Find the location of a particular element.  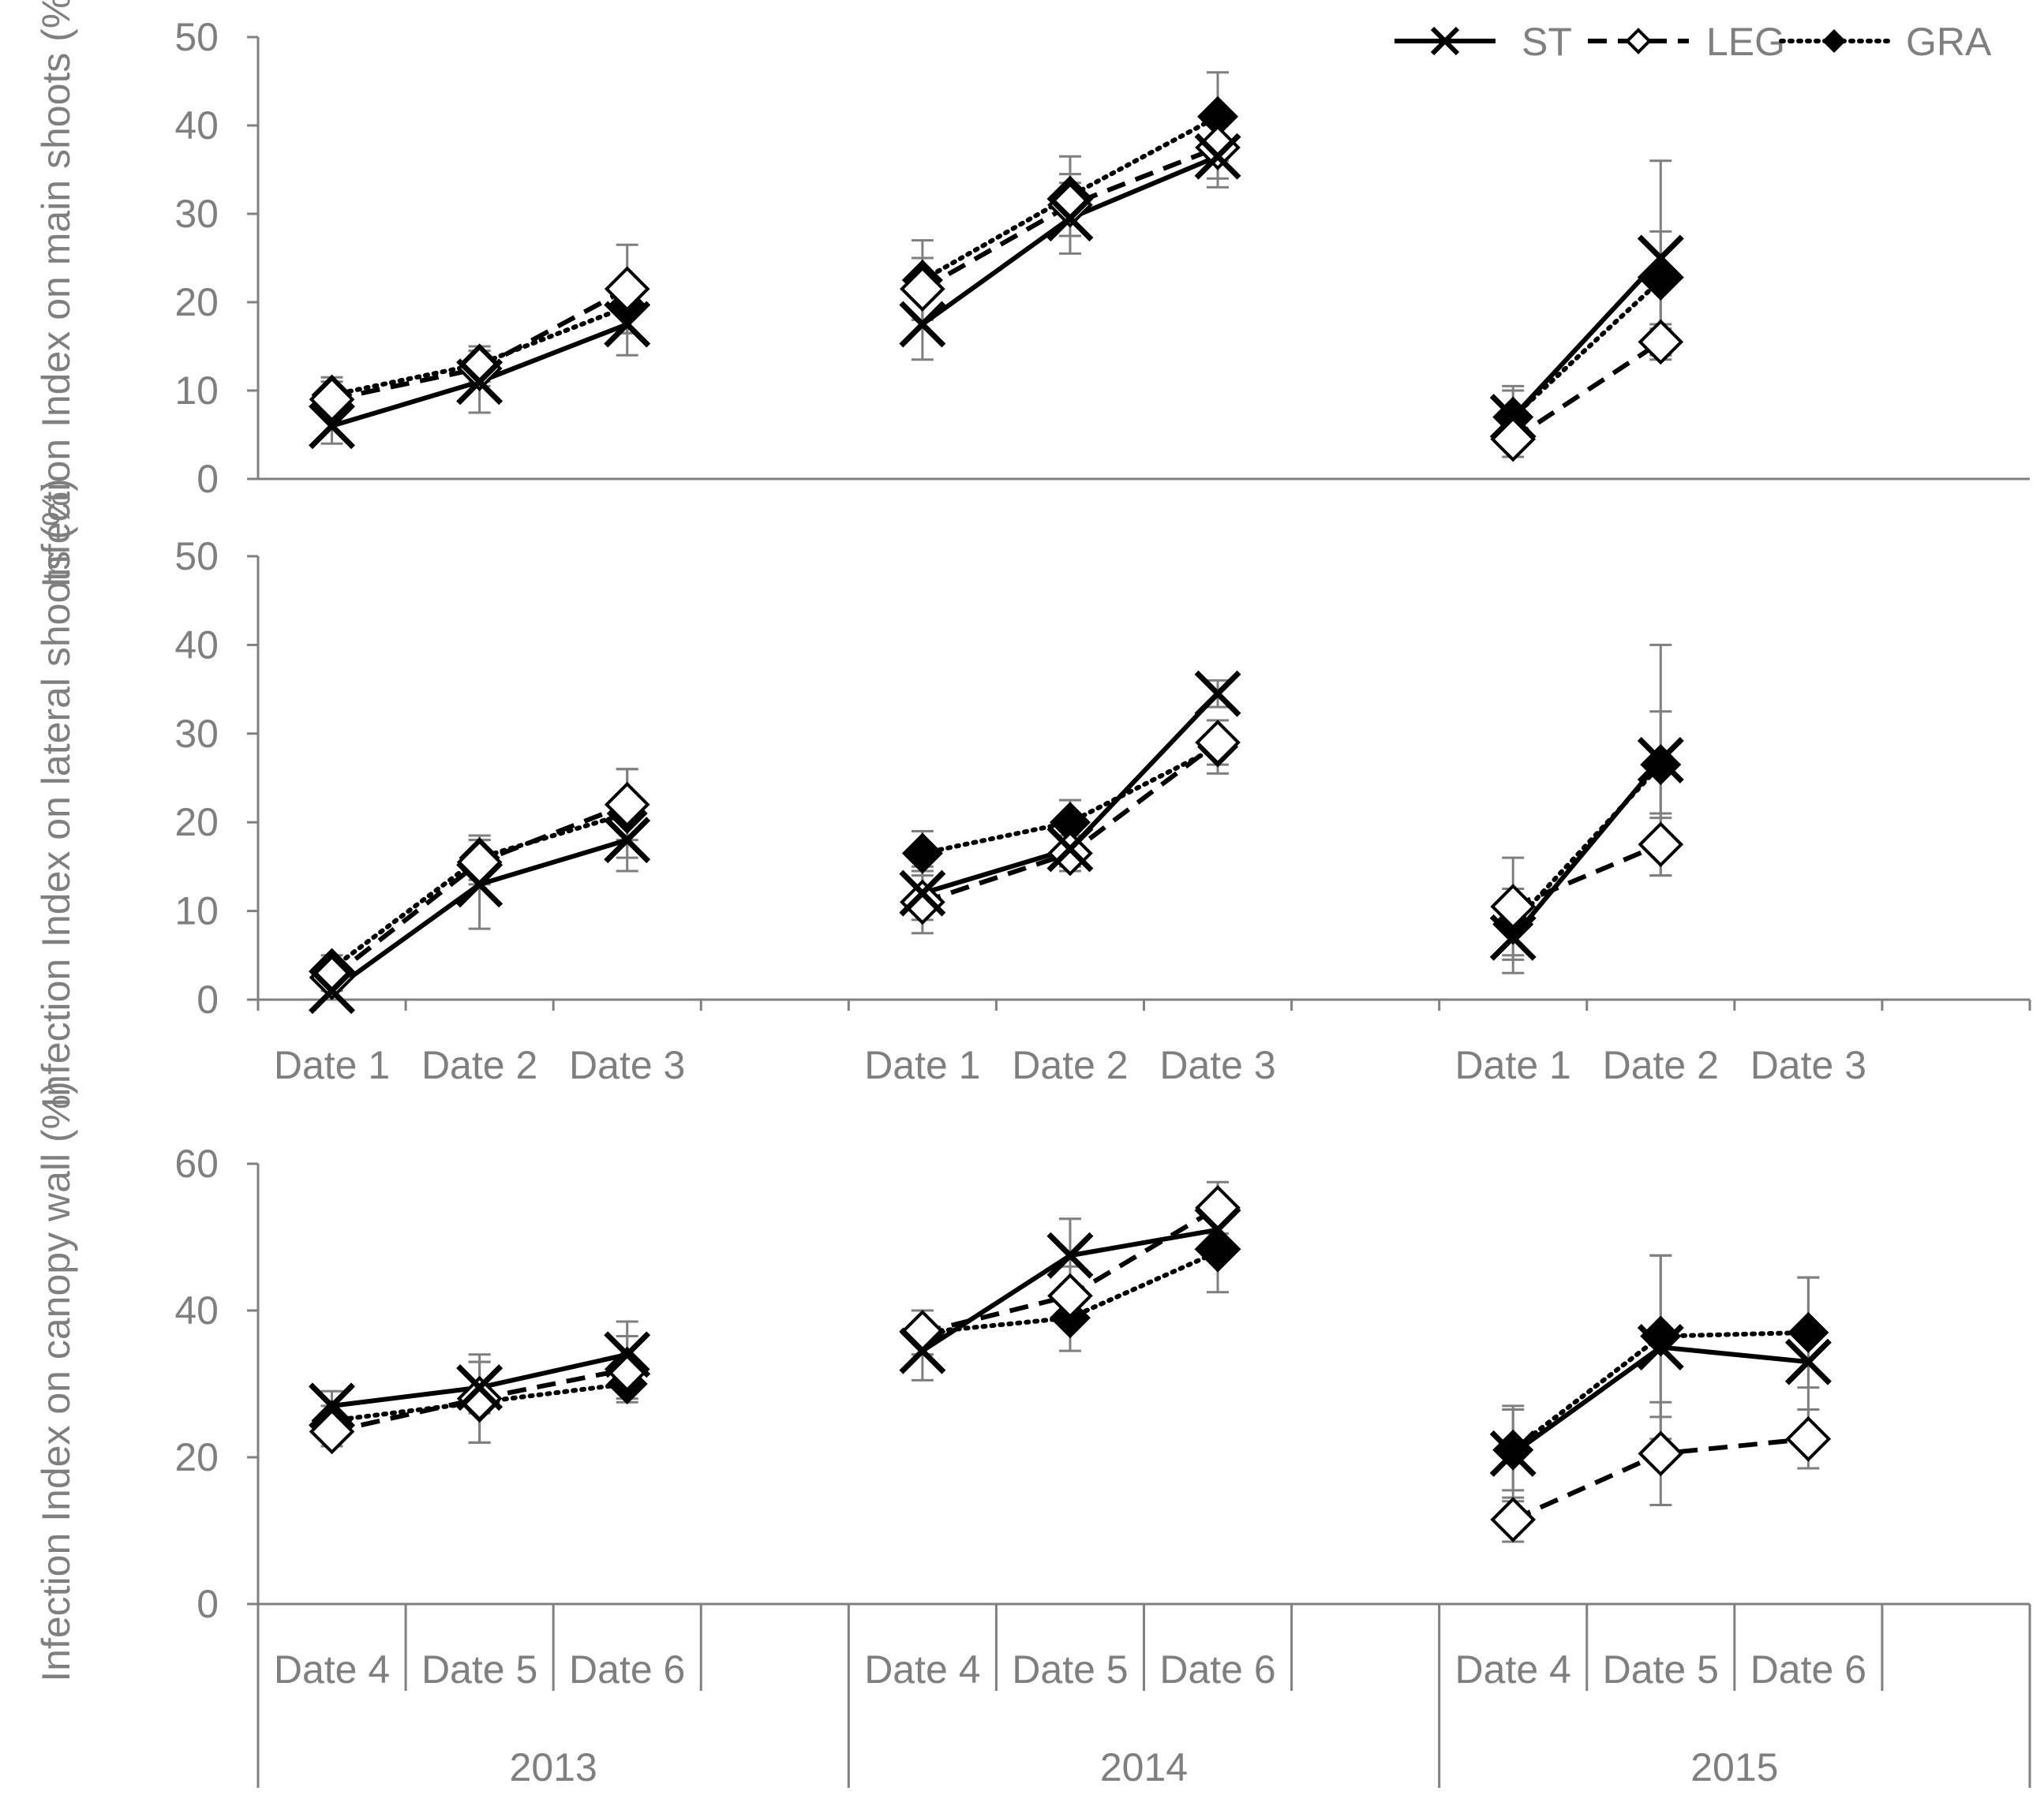

legend: ST LEG GRA is located at coordinates (1693, 42).